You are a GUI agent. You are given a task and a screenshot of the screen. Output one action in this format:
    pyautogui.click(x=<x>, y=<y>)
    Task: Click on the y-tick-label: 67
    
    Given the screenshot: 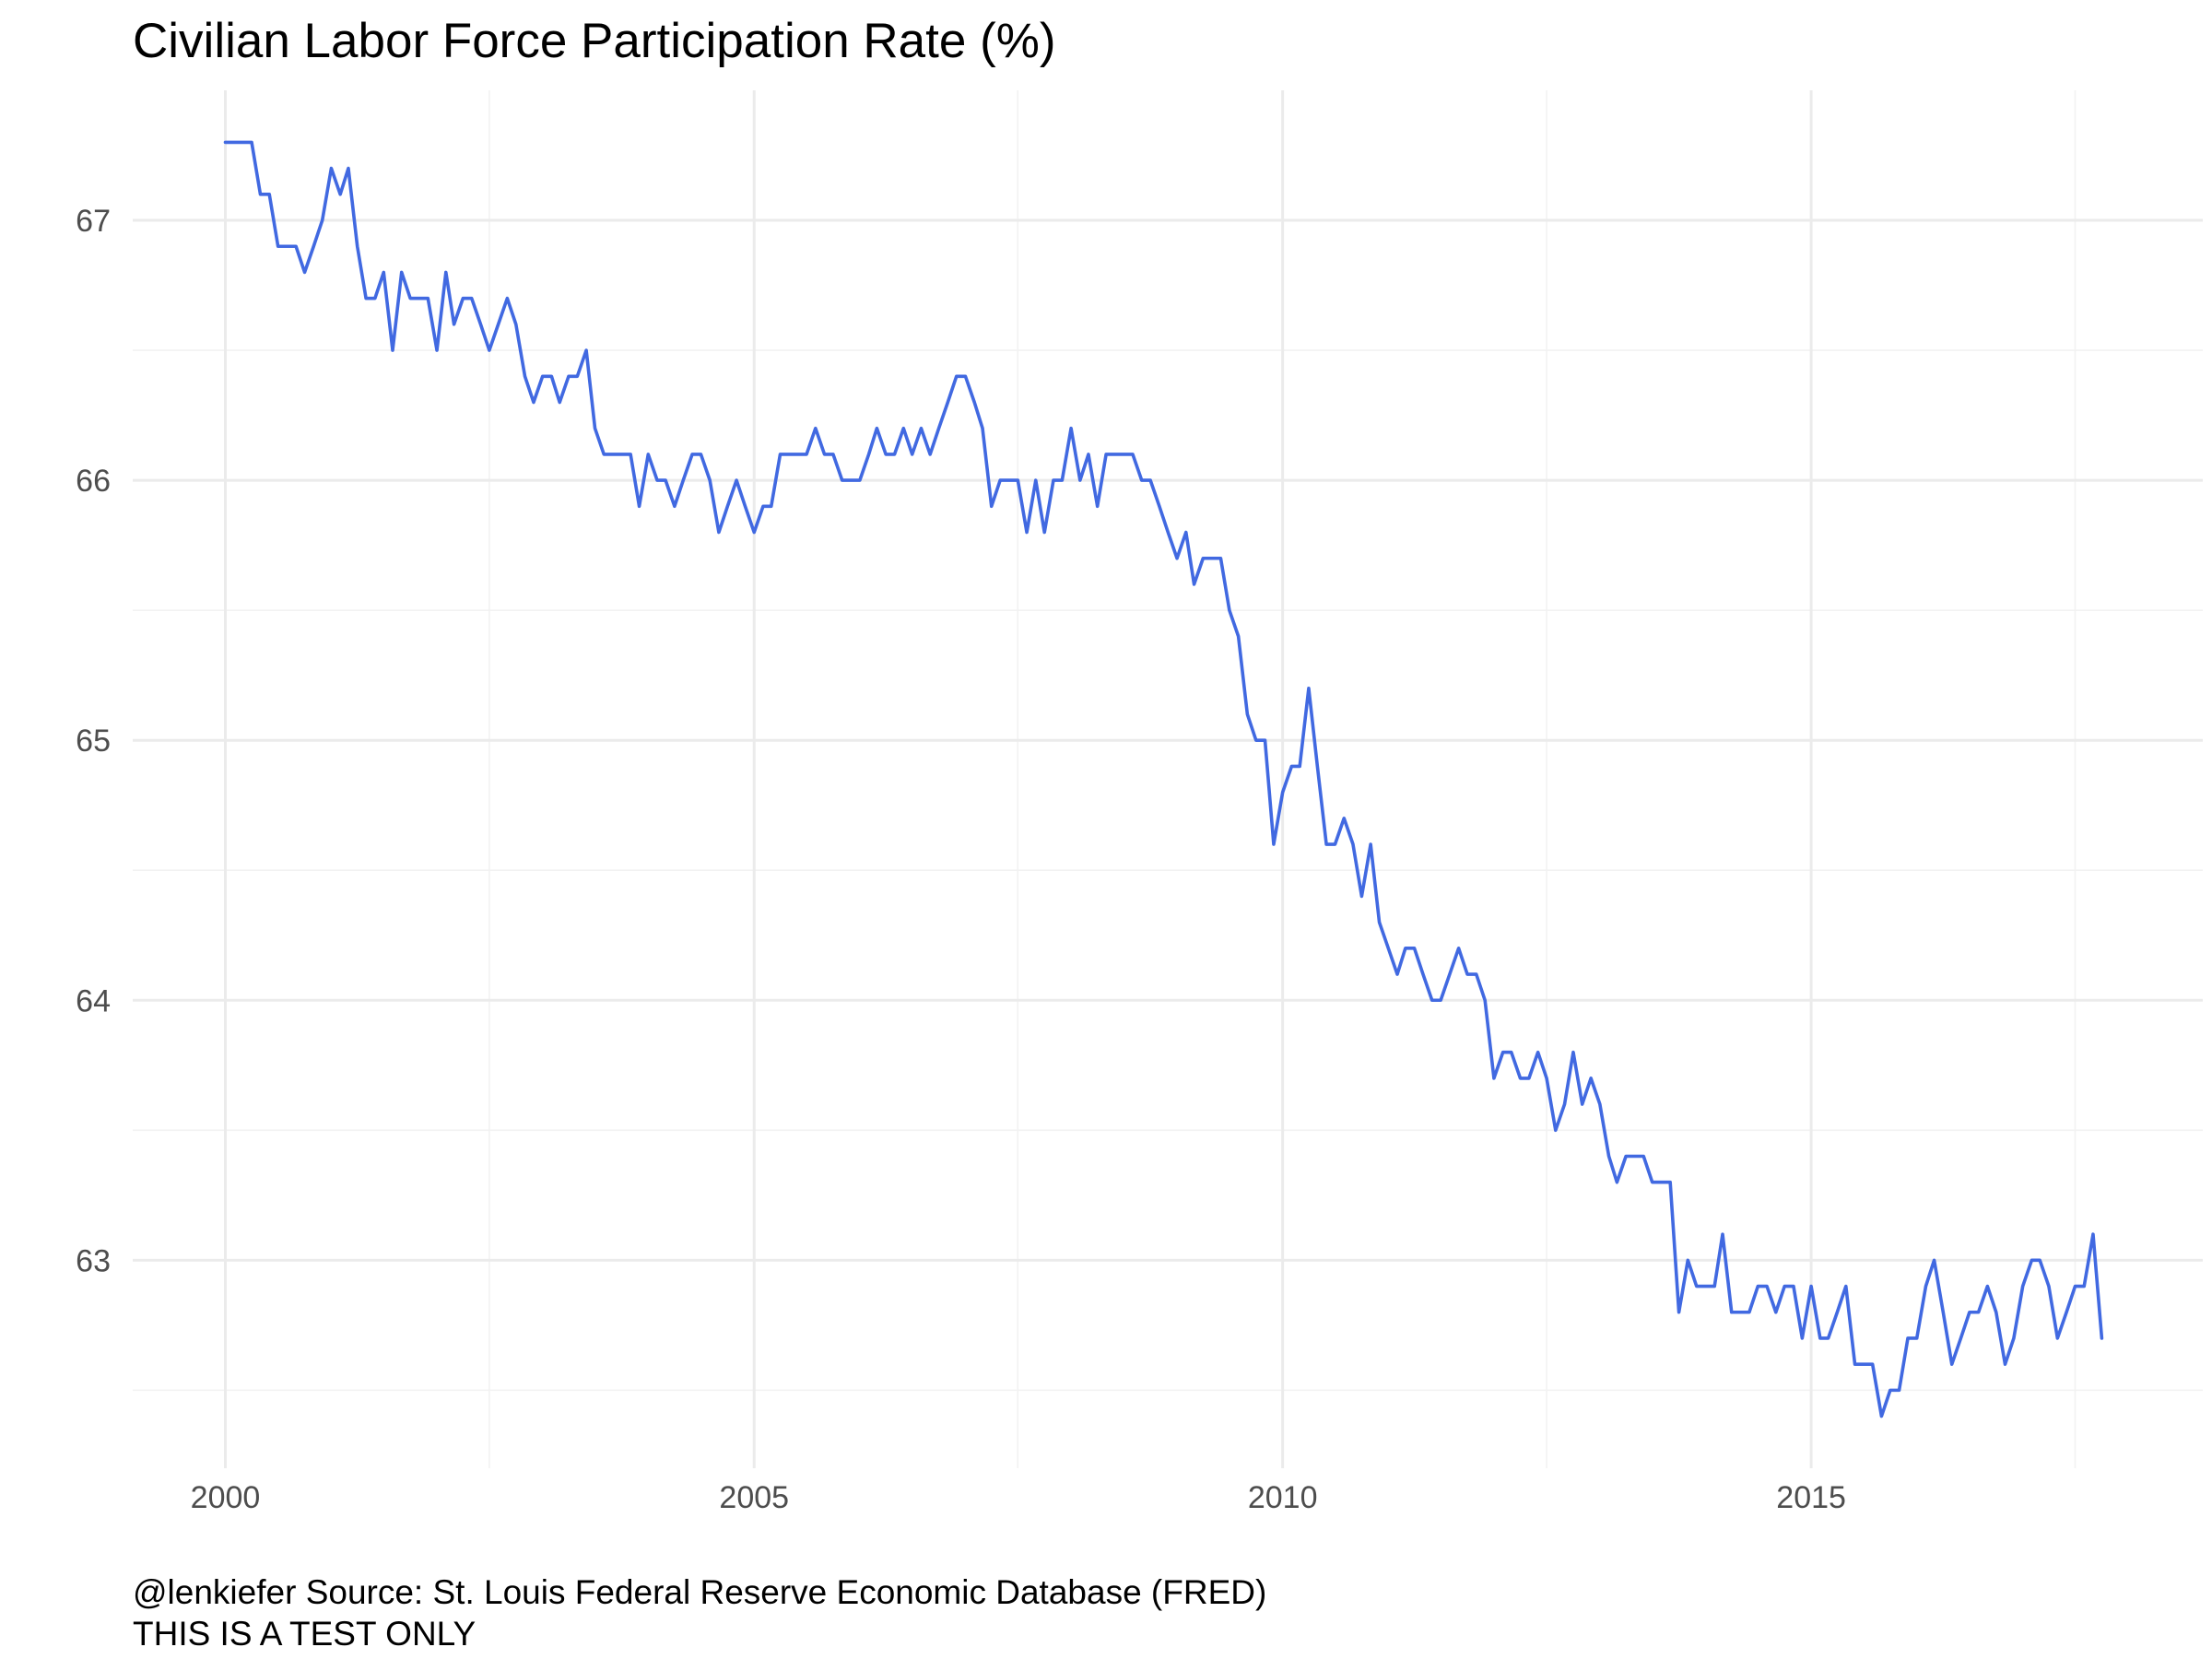 What is the action you would take?
    pyautogui.click(x=93, y=221)
    